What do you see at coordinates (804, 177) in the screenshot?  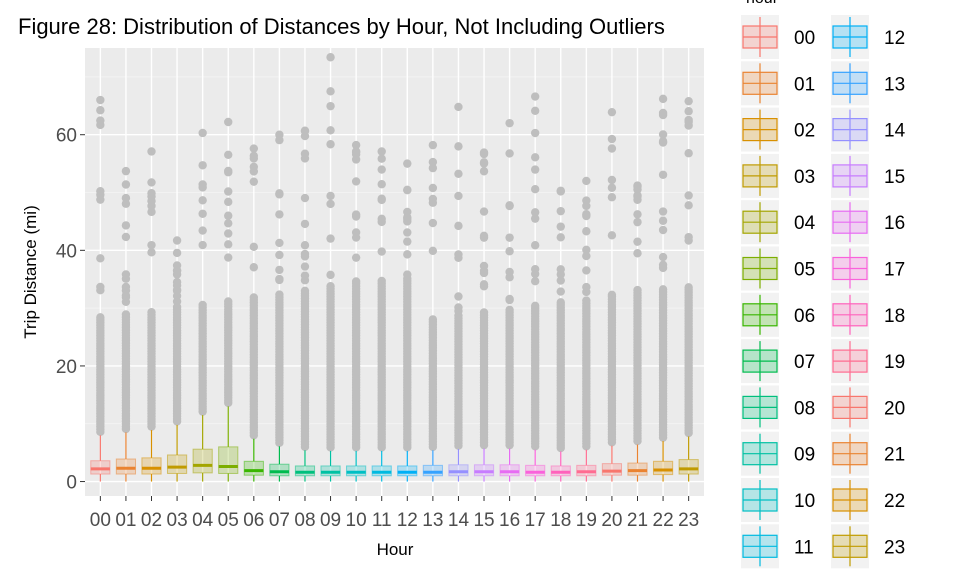 I see `legend-label: 03` at bounding box center [804, 177].